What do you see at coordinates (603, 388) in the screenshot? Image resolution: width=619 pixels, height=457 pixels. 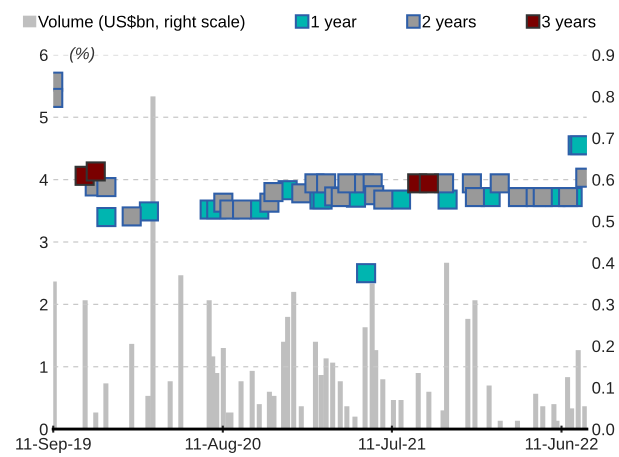 I see `y2-tick-label: 0.1` at bounding box center [603, 388].